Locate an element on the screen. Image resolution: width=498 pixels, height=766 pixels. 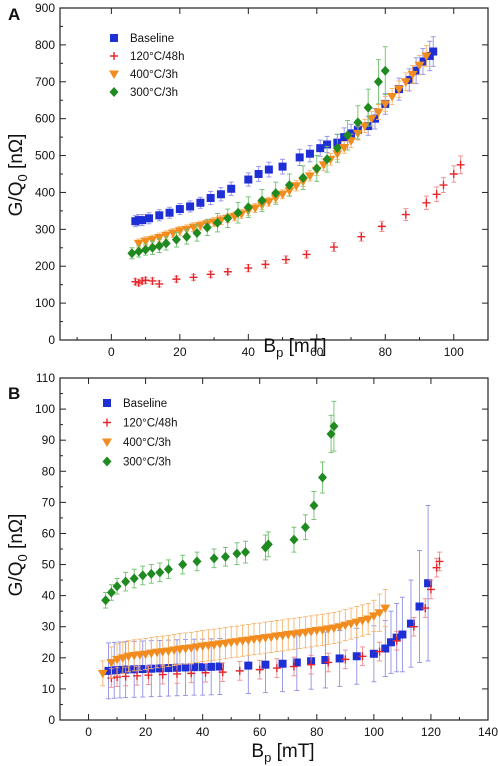
y-tick-label: 100 is located at coordinates (45, 303).